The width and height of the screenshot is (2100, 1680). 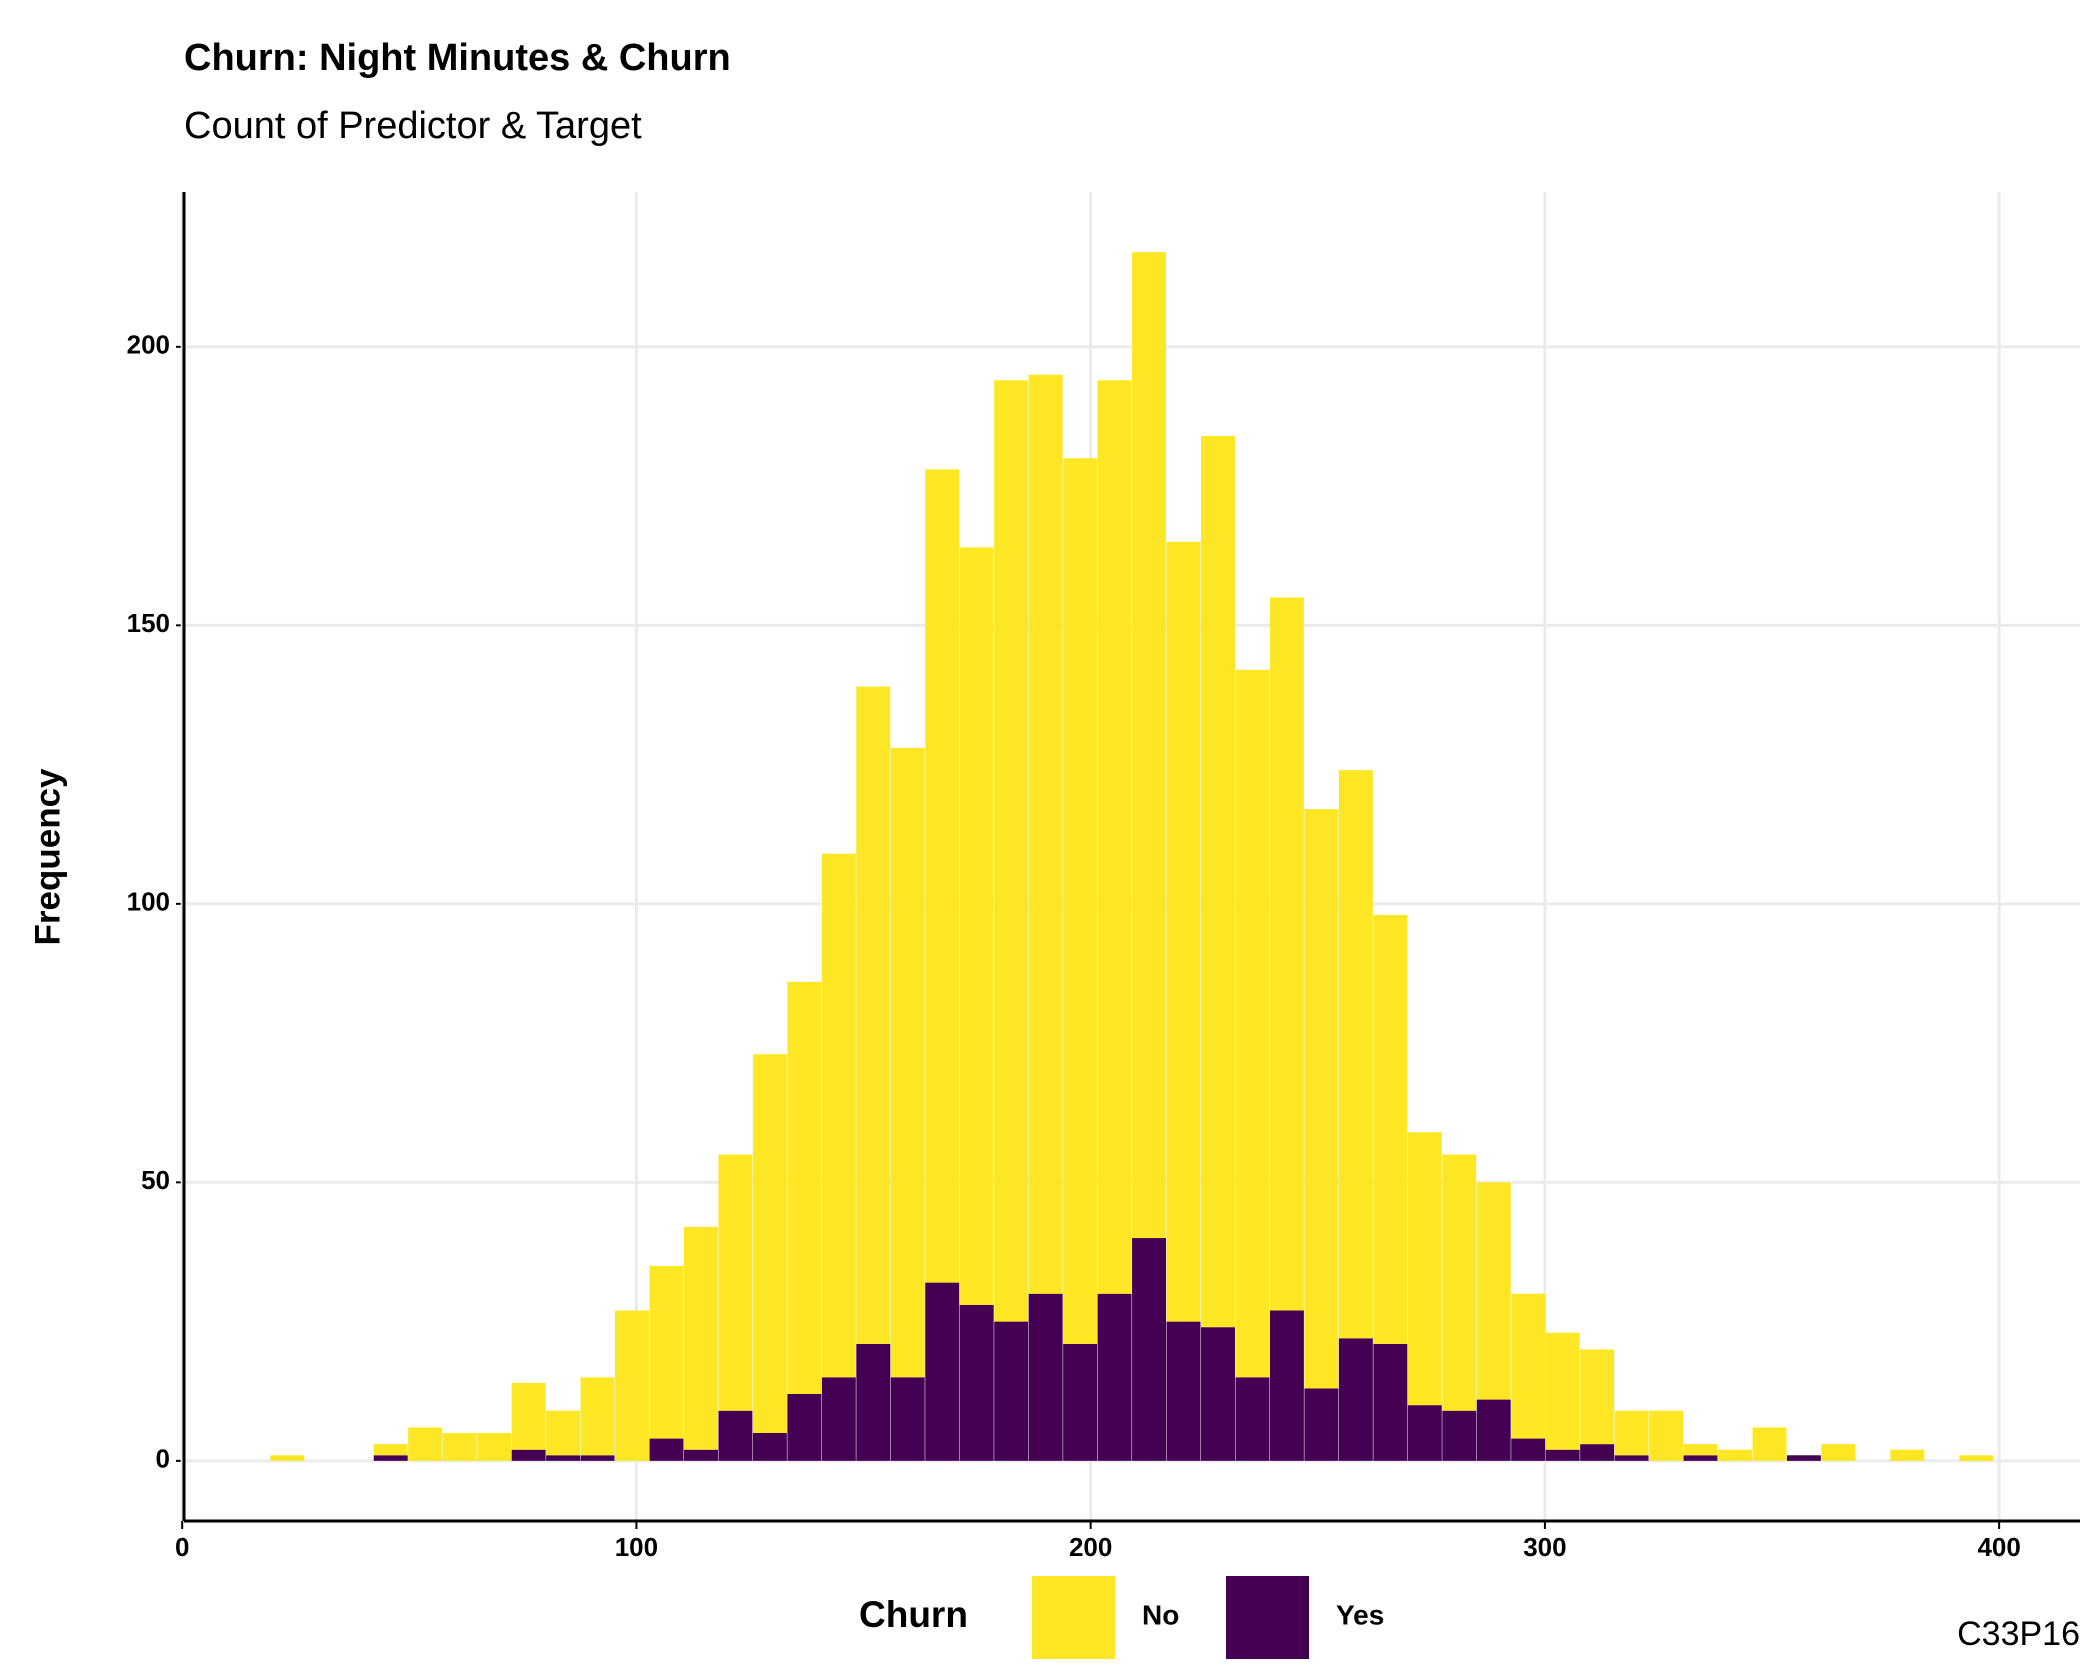 What do you see at coordinates (636, 1547) in the screenshot?
I see `x-tick-label: 100` at bounding box center [636, 1547].